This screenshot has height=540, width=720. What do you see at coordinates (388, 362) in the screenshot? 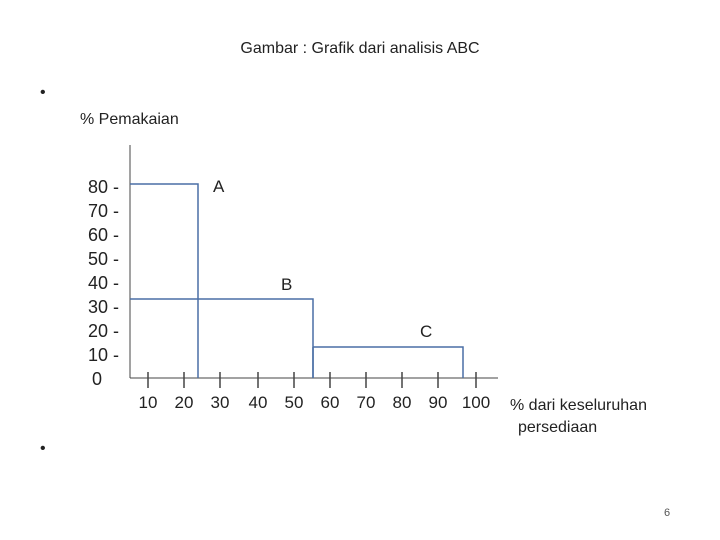
I see `segment-c` at bounding box center [388, 362].